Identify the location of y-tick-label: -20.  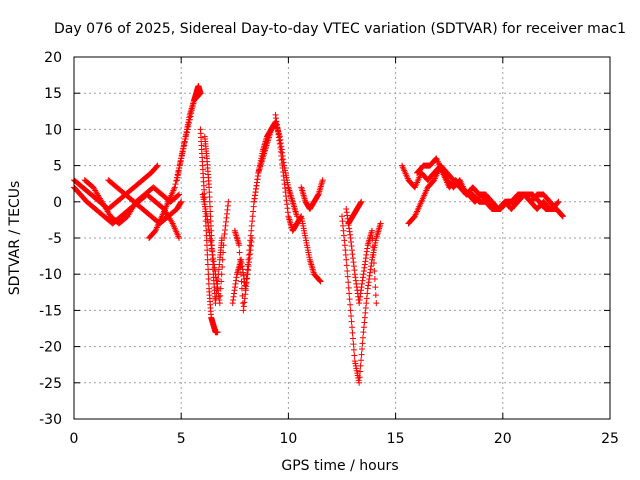
(50, 348).